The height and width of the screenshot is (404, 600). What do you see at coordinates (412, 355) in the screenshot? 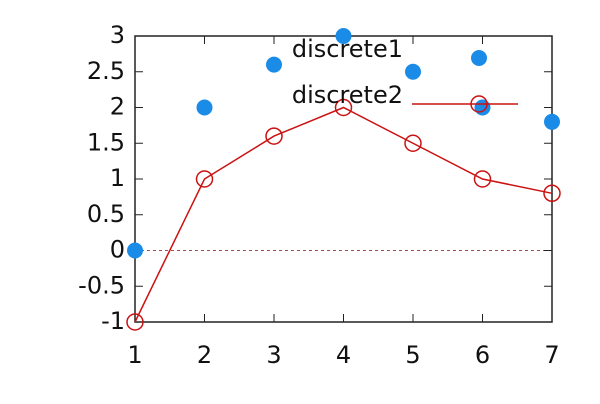
I see `x-tick-label: 5` at bounding box center [412, 355].